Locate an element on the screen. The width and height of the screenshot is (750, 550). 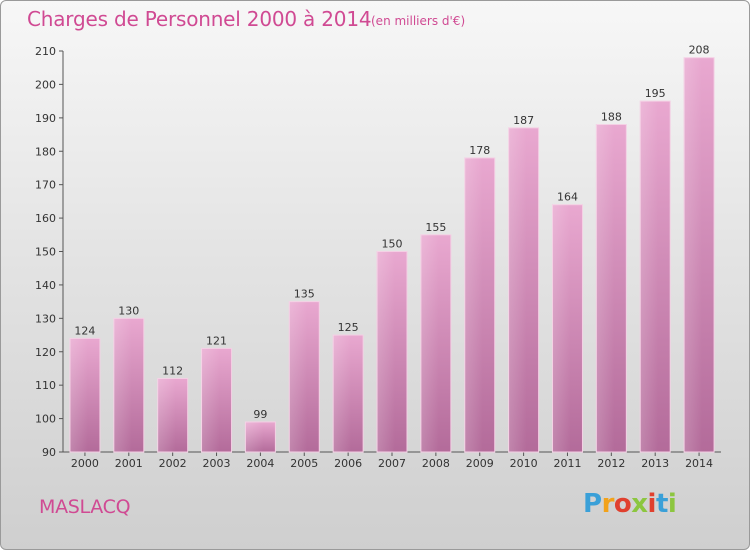
bar-value-label: 195 is located at coordinates (655, 93).